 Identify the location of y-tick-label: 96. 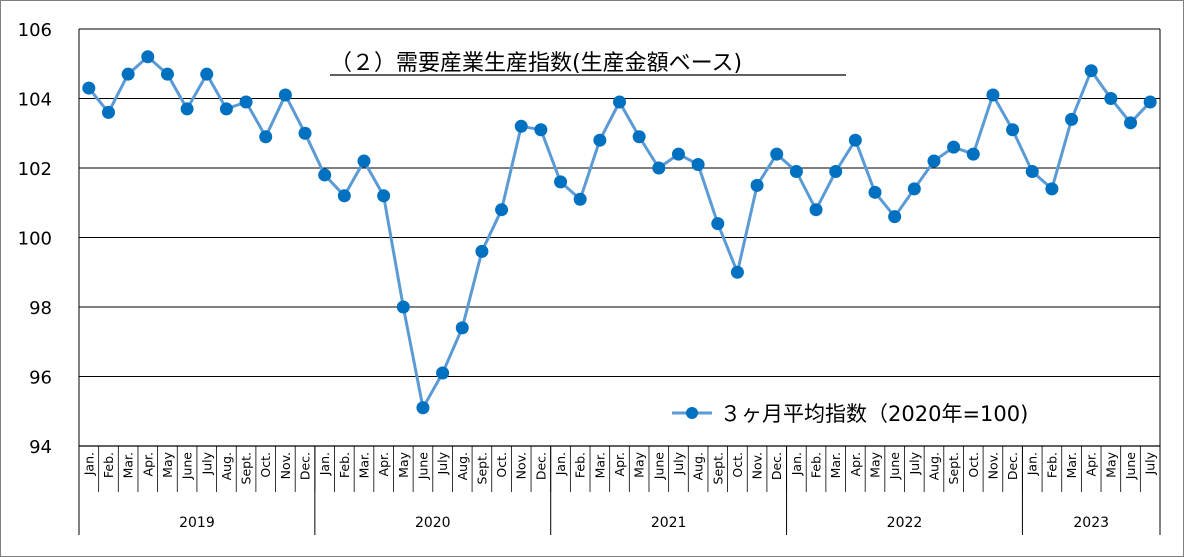
(40, 378).